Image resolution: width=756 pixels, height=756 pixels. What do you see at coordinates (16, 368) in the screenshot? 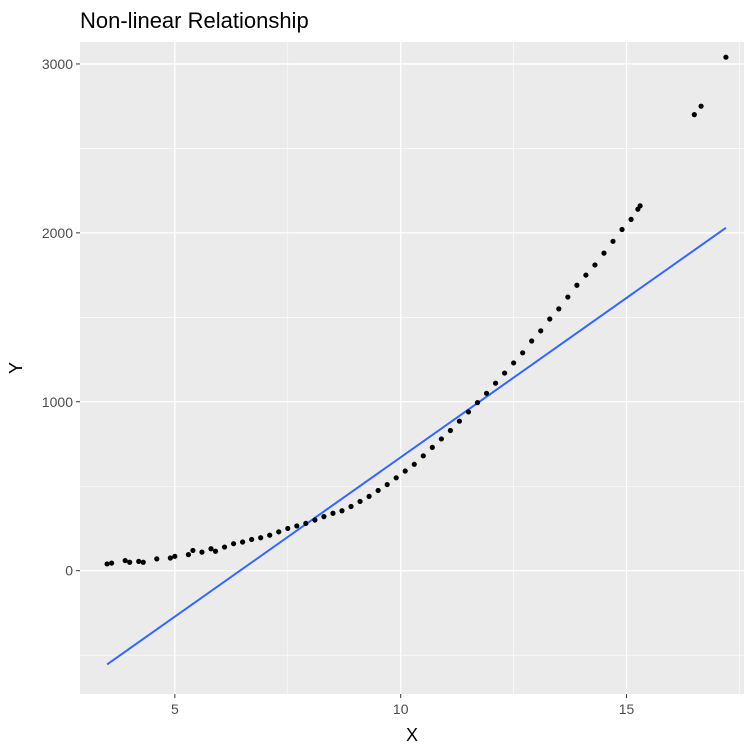
I see `y-axis-title: Y` at bounding box center [16, 368].